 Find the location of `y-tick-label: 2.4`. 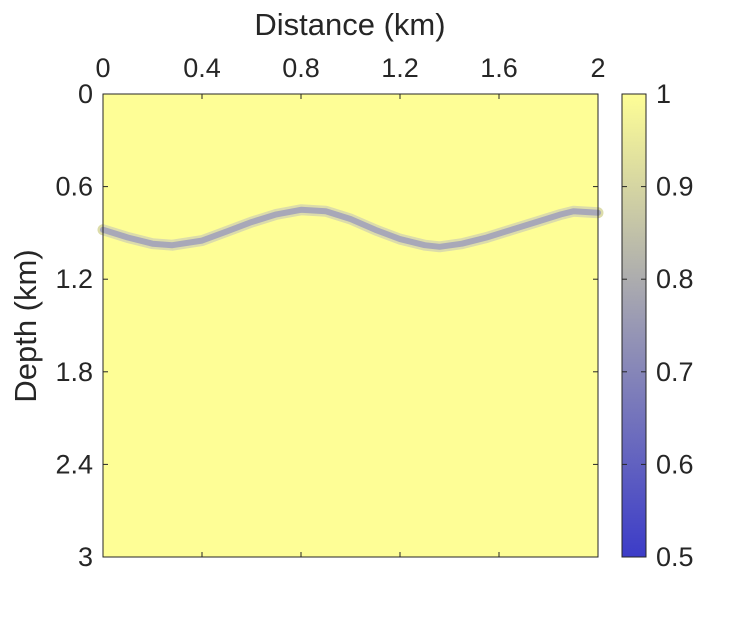

y-tick-label: 2.4 is located at coordinates (74, 464).